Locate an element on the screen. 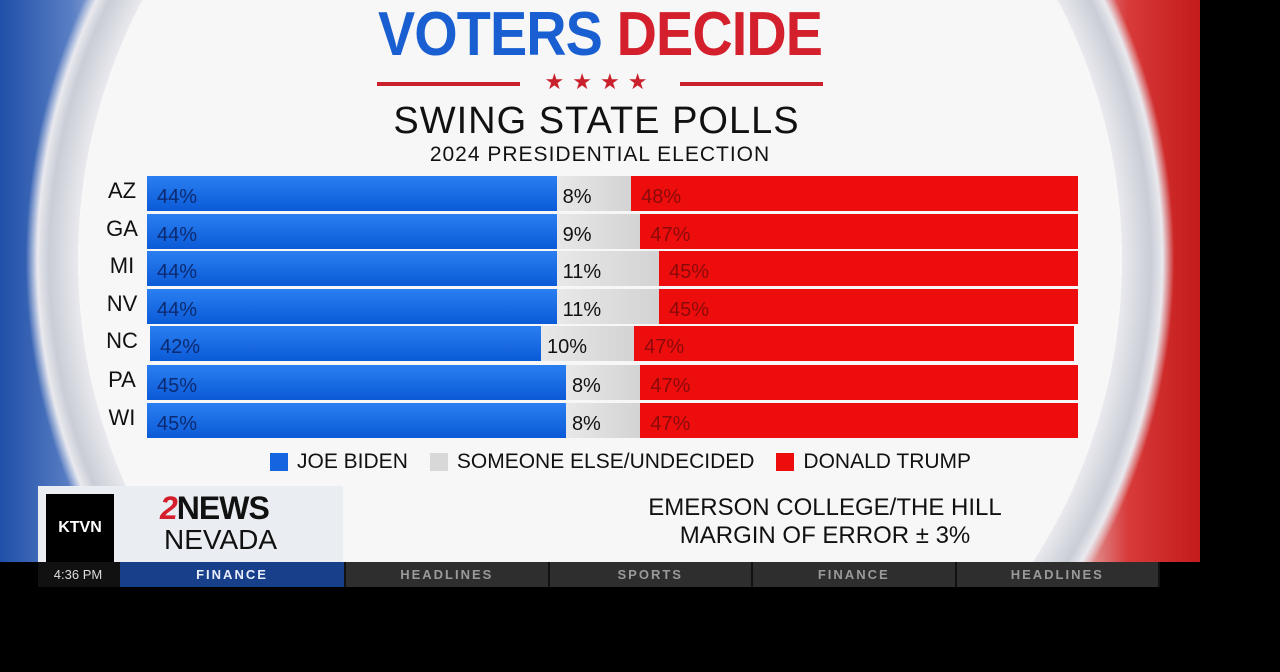  bar-row-az: AZ 44% 8% 48% is located at coordinates (600, 193).